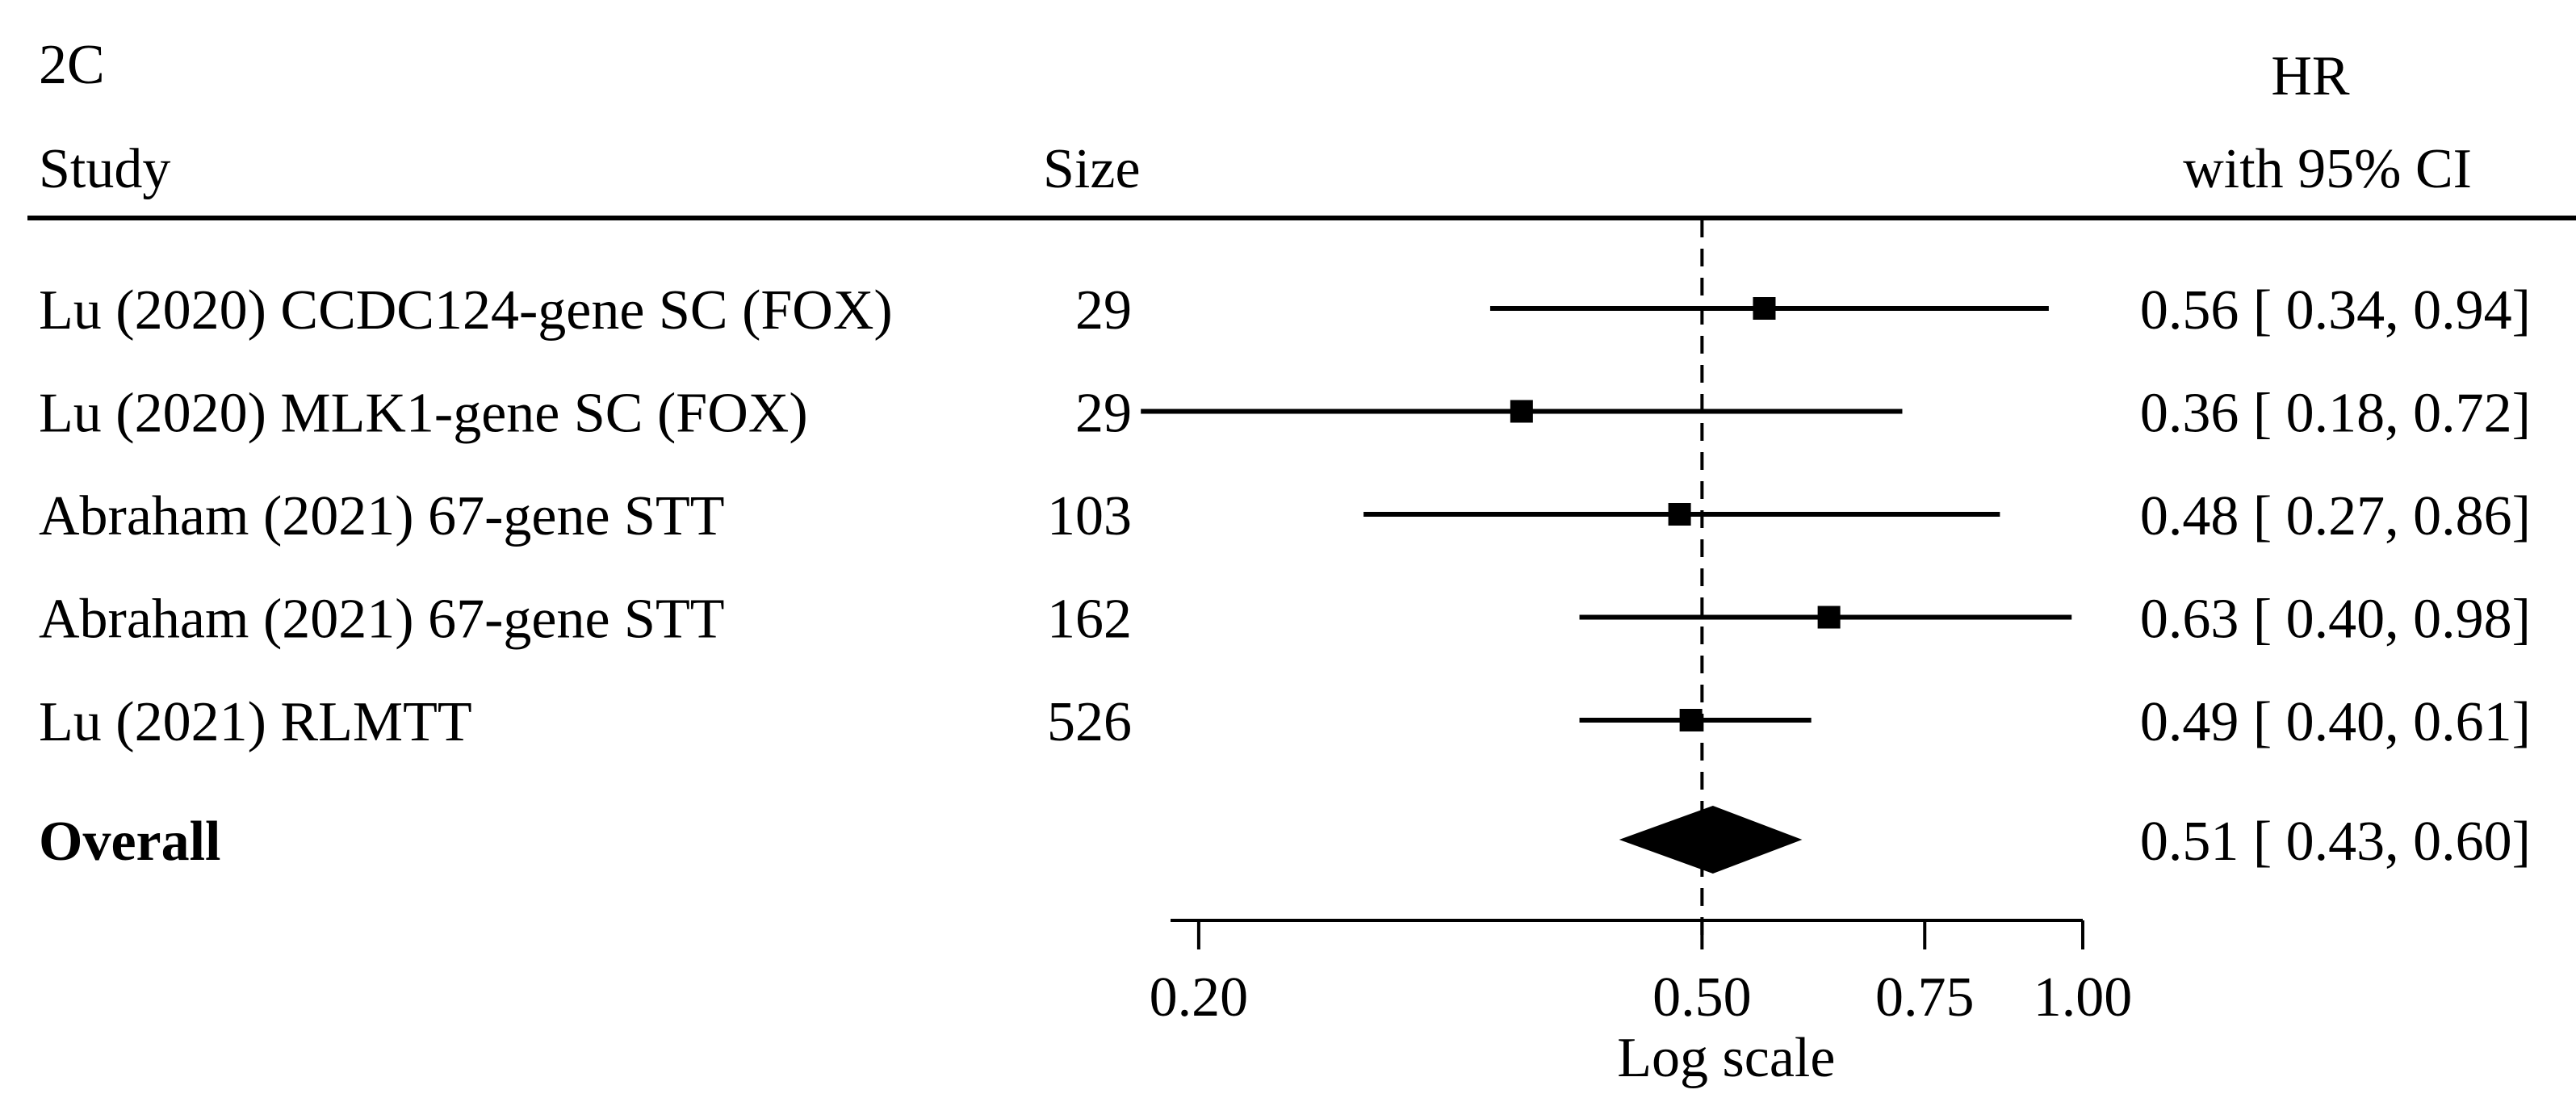 The height and width of the screenshot is (1119, 2576). What do you see at coordinates (256, 722) in the screenshot?
I see `study-label: Lu (2021) RLMTT` at bounding box center [256, 722].